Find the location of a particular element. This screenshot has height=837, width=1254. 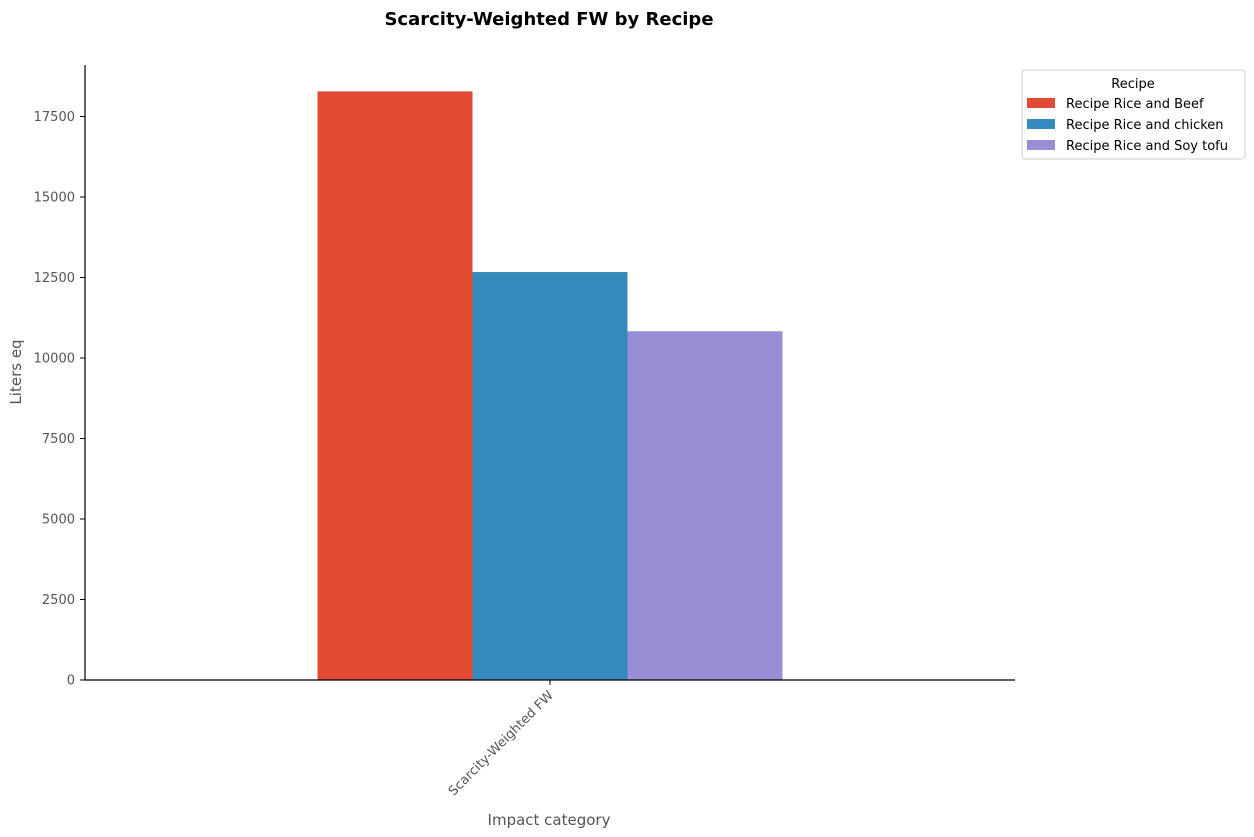

bar-recipe-rice-and-soy-tofu is located at coordinates (705, 505).